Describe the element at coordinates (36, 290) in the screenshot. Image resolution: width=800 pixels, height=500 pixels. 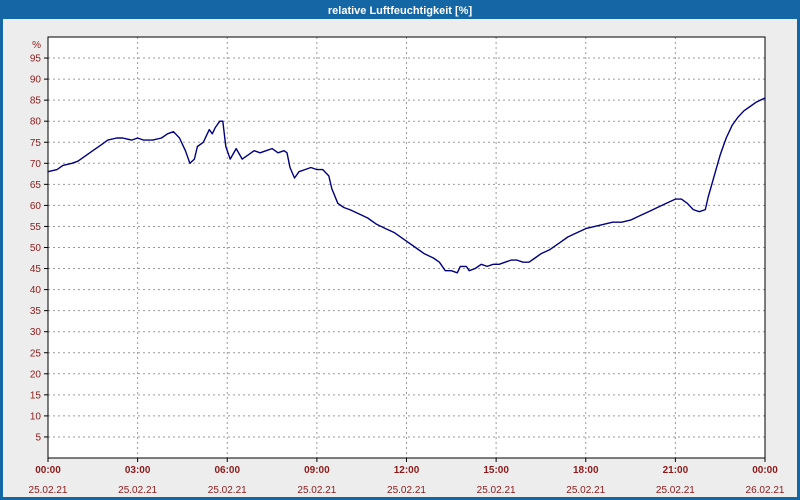
I see `svg-text: 40` at that location.